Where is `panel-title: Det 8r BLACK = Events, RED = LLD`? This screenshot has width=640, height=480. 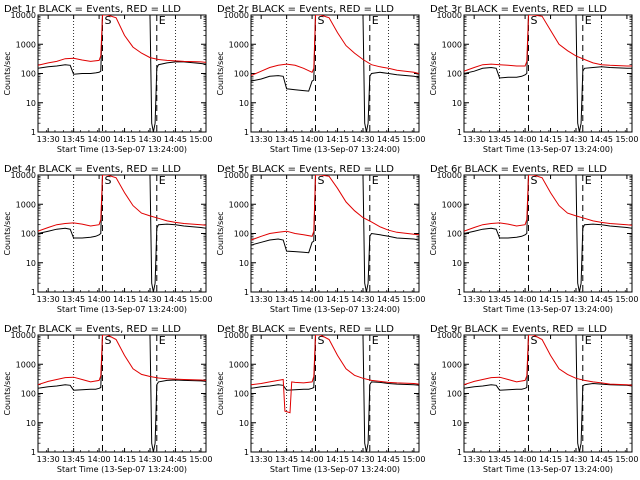
panel-title: Det 8r BLACK = Events, RED = LLD is located at coordinates (305, 329).